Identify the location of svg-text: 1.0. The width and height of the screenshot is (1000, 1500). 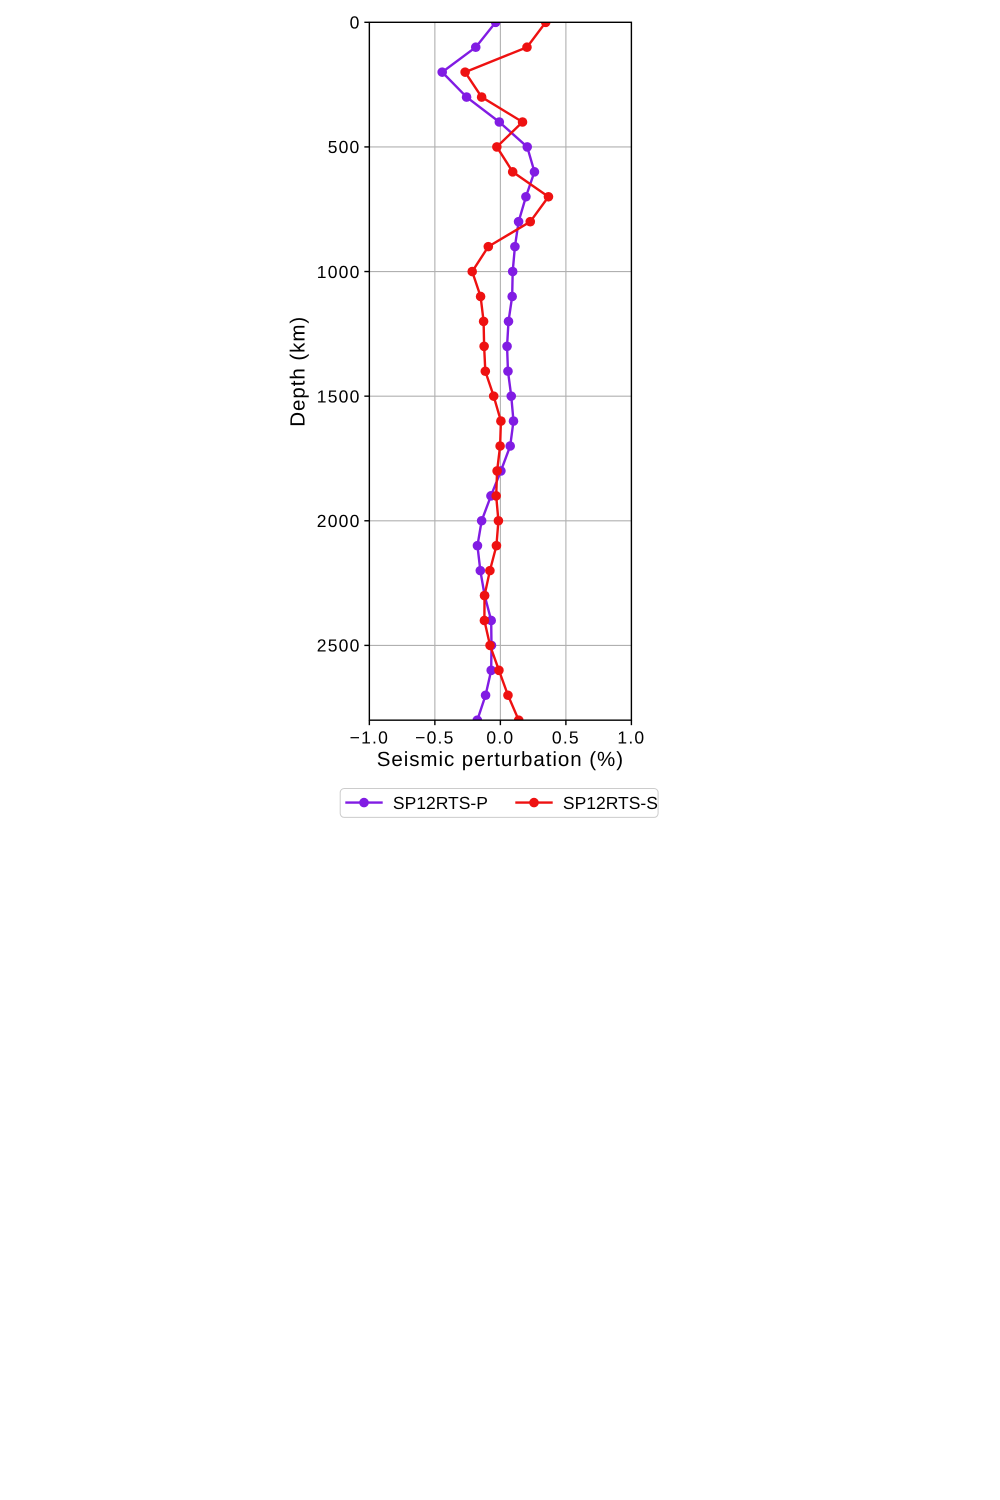
(631, 738).